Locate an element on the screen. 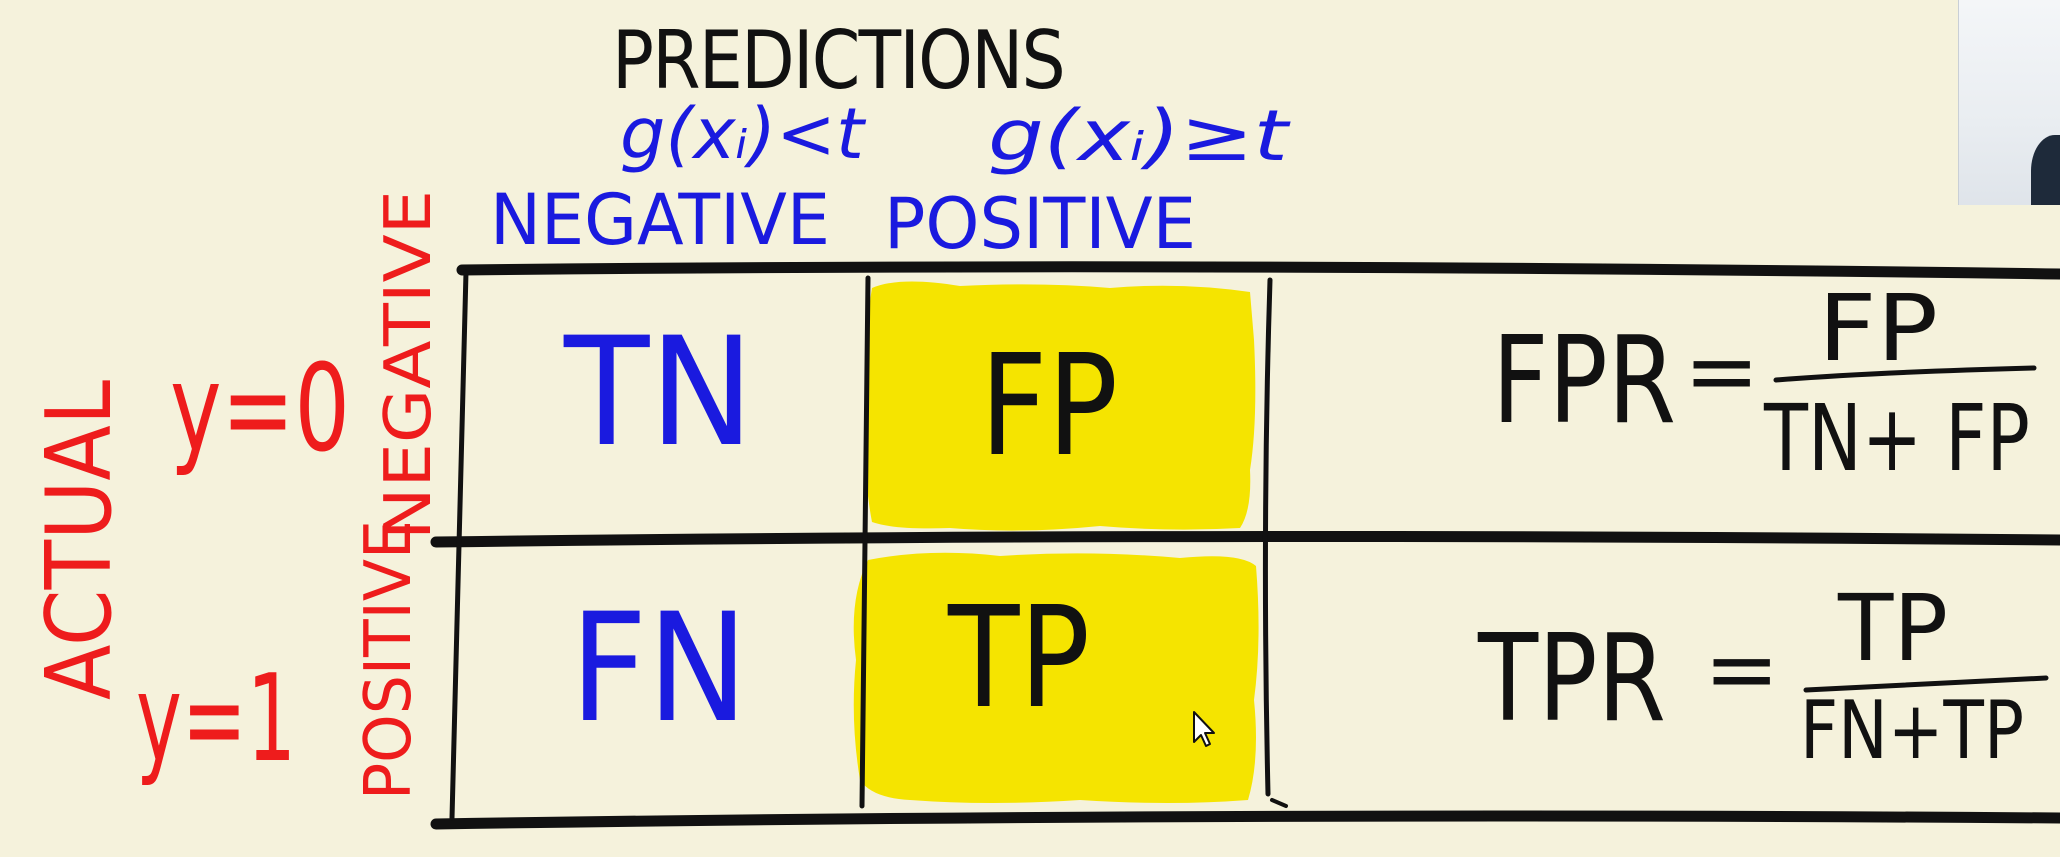 The width and height of the screenshot is (2060, 857). presenter-silhouette is located at coordinates (2045, 170).